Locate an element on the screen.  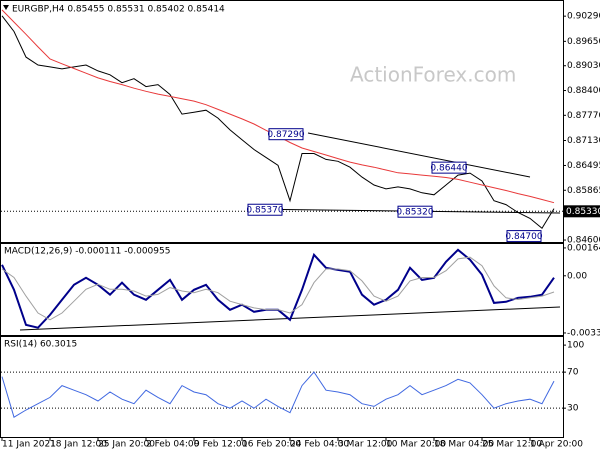
x-tick-label: 24 Feb 04:00 is located at coordinates (319, 445).